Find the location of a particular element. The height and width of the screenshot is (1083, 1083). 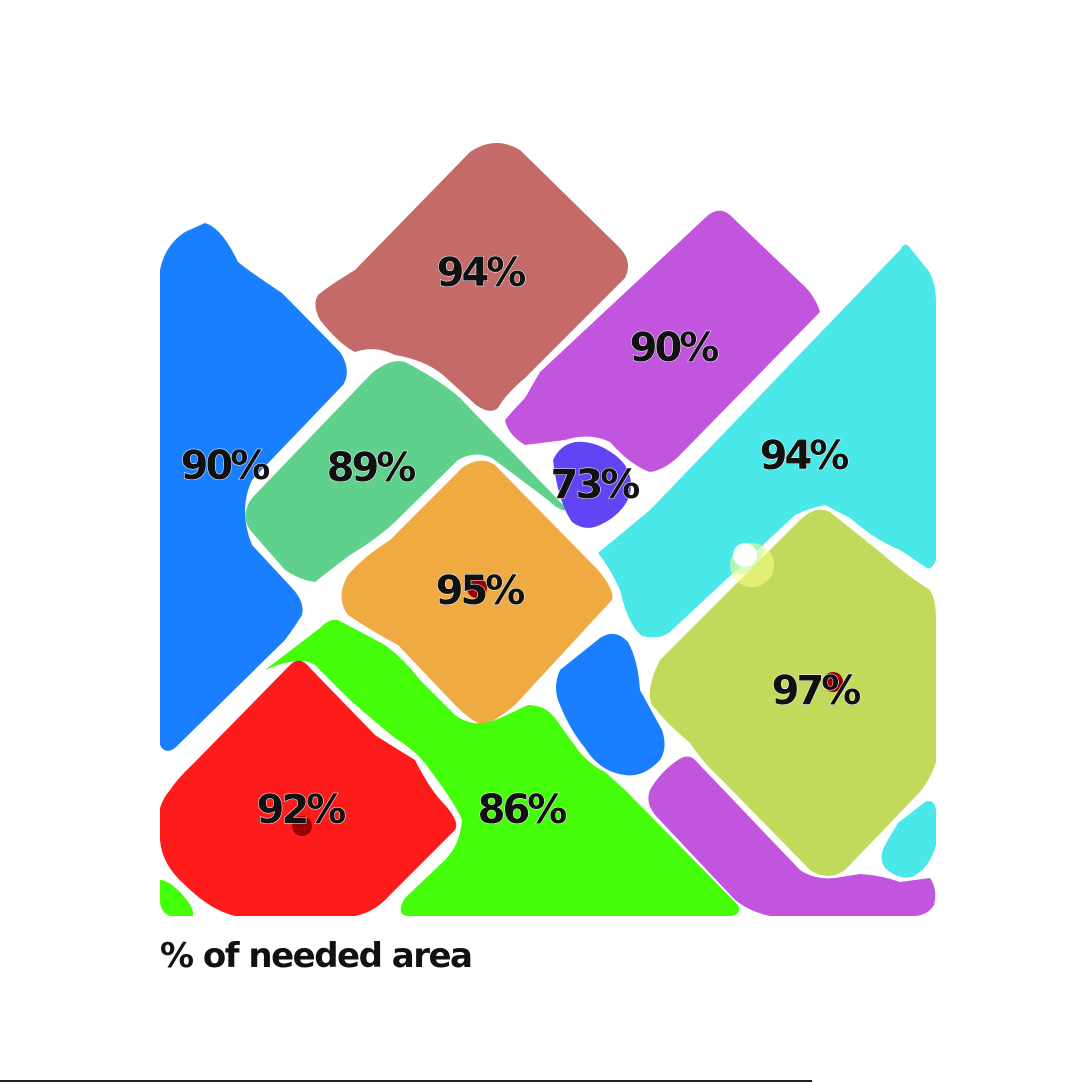

region-green-small is located at coordinates (177, 898).